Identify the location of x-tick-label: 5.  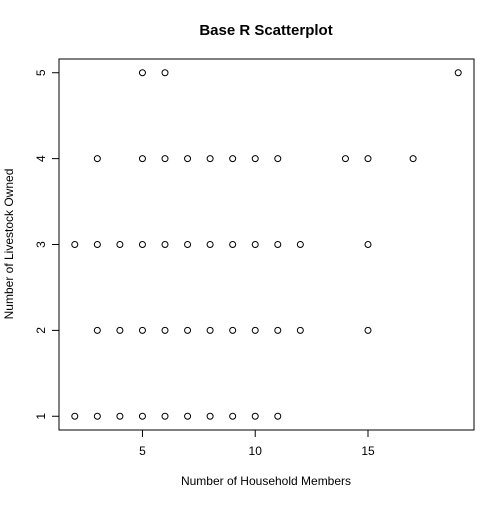
(142, 451).